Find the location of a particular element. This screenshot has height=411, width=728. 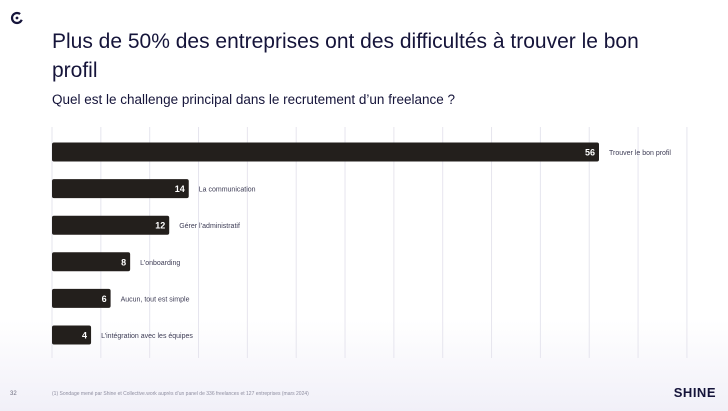

category-label: La communication is located at coordinates (227, 190).